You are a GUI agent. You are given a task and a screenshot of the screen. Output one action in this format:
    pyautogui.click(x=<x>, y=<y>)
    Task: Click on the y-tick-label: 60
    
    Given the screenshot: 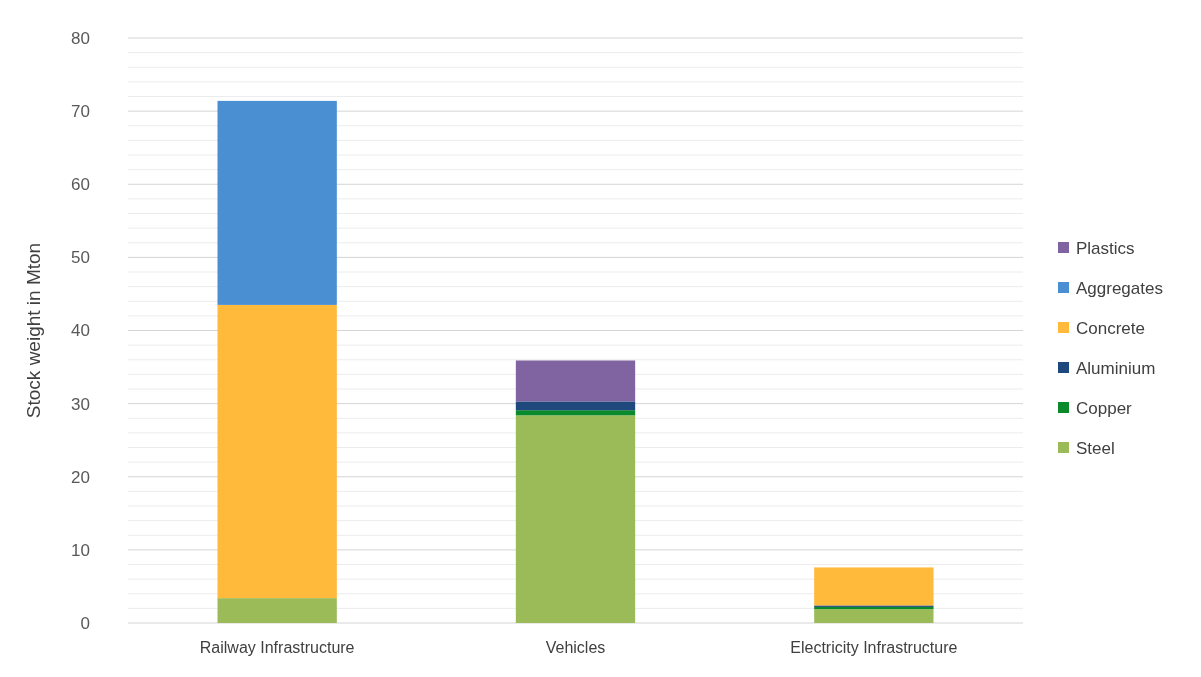 What is the action you would take?
    pyautogui.click(x=80, y=185)
    